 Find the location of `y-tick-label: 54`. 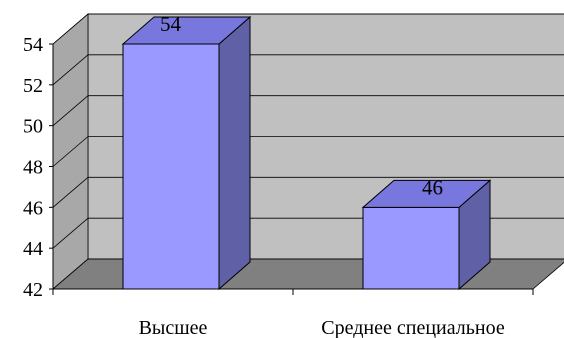

y-tick-label: 54 is located at coordinates (33, 45).